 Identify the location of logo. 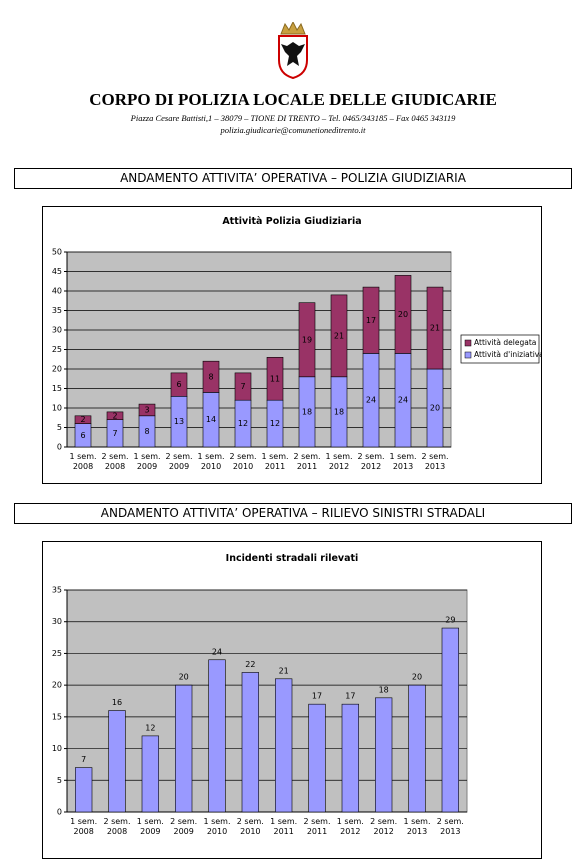
(293, 51).